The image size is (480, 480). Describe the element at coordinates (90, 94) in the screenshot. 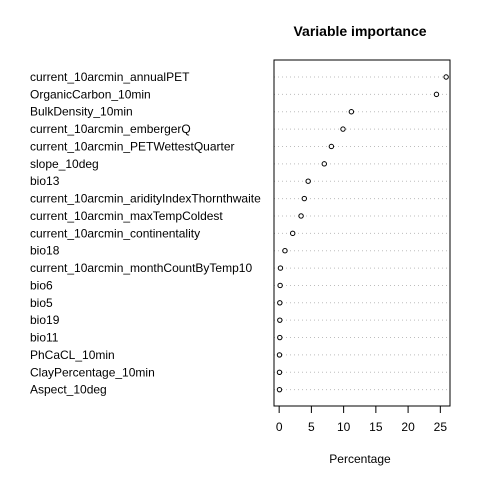

I see `variable-label: OrganicCarbon_10min` at that location.